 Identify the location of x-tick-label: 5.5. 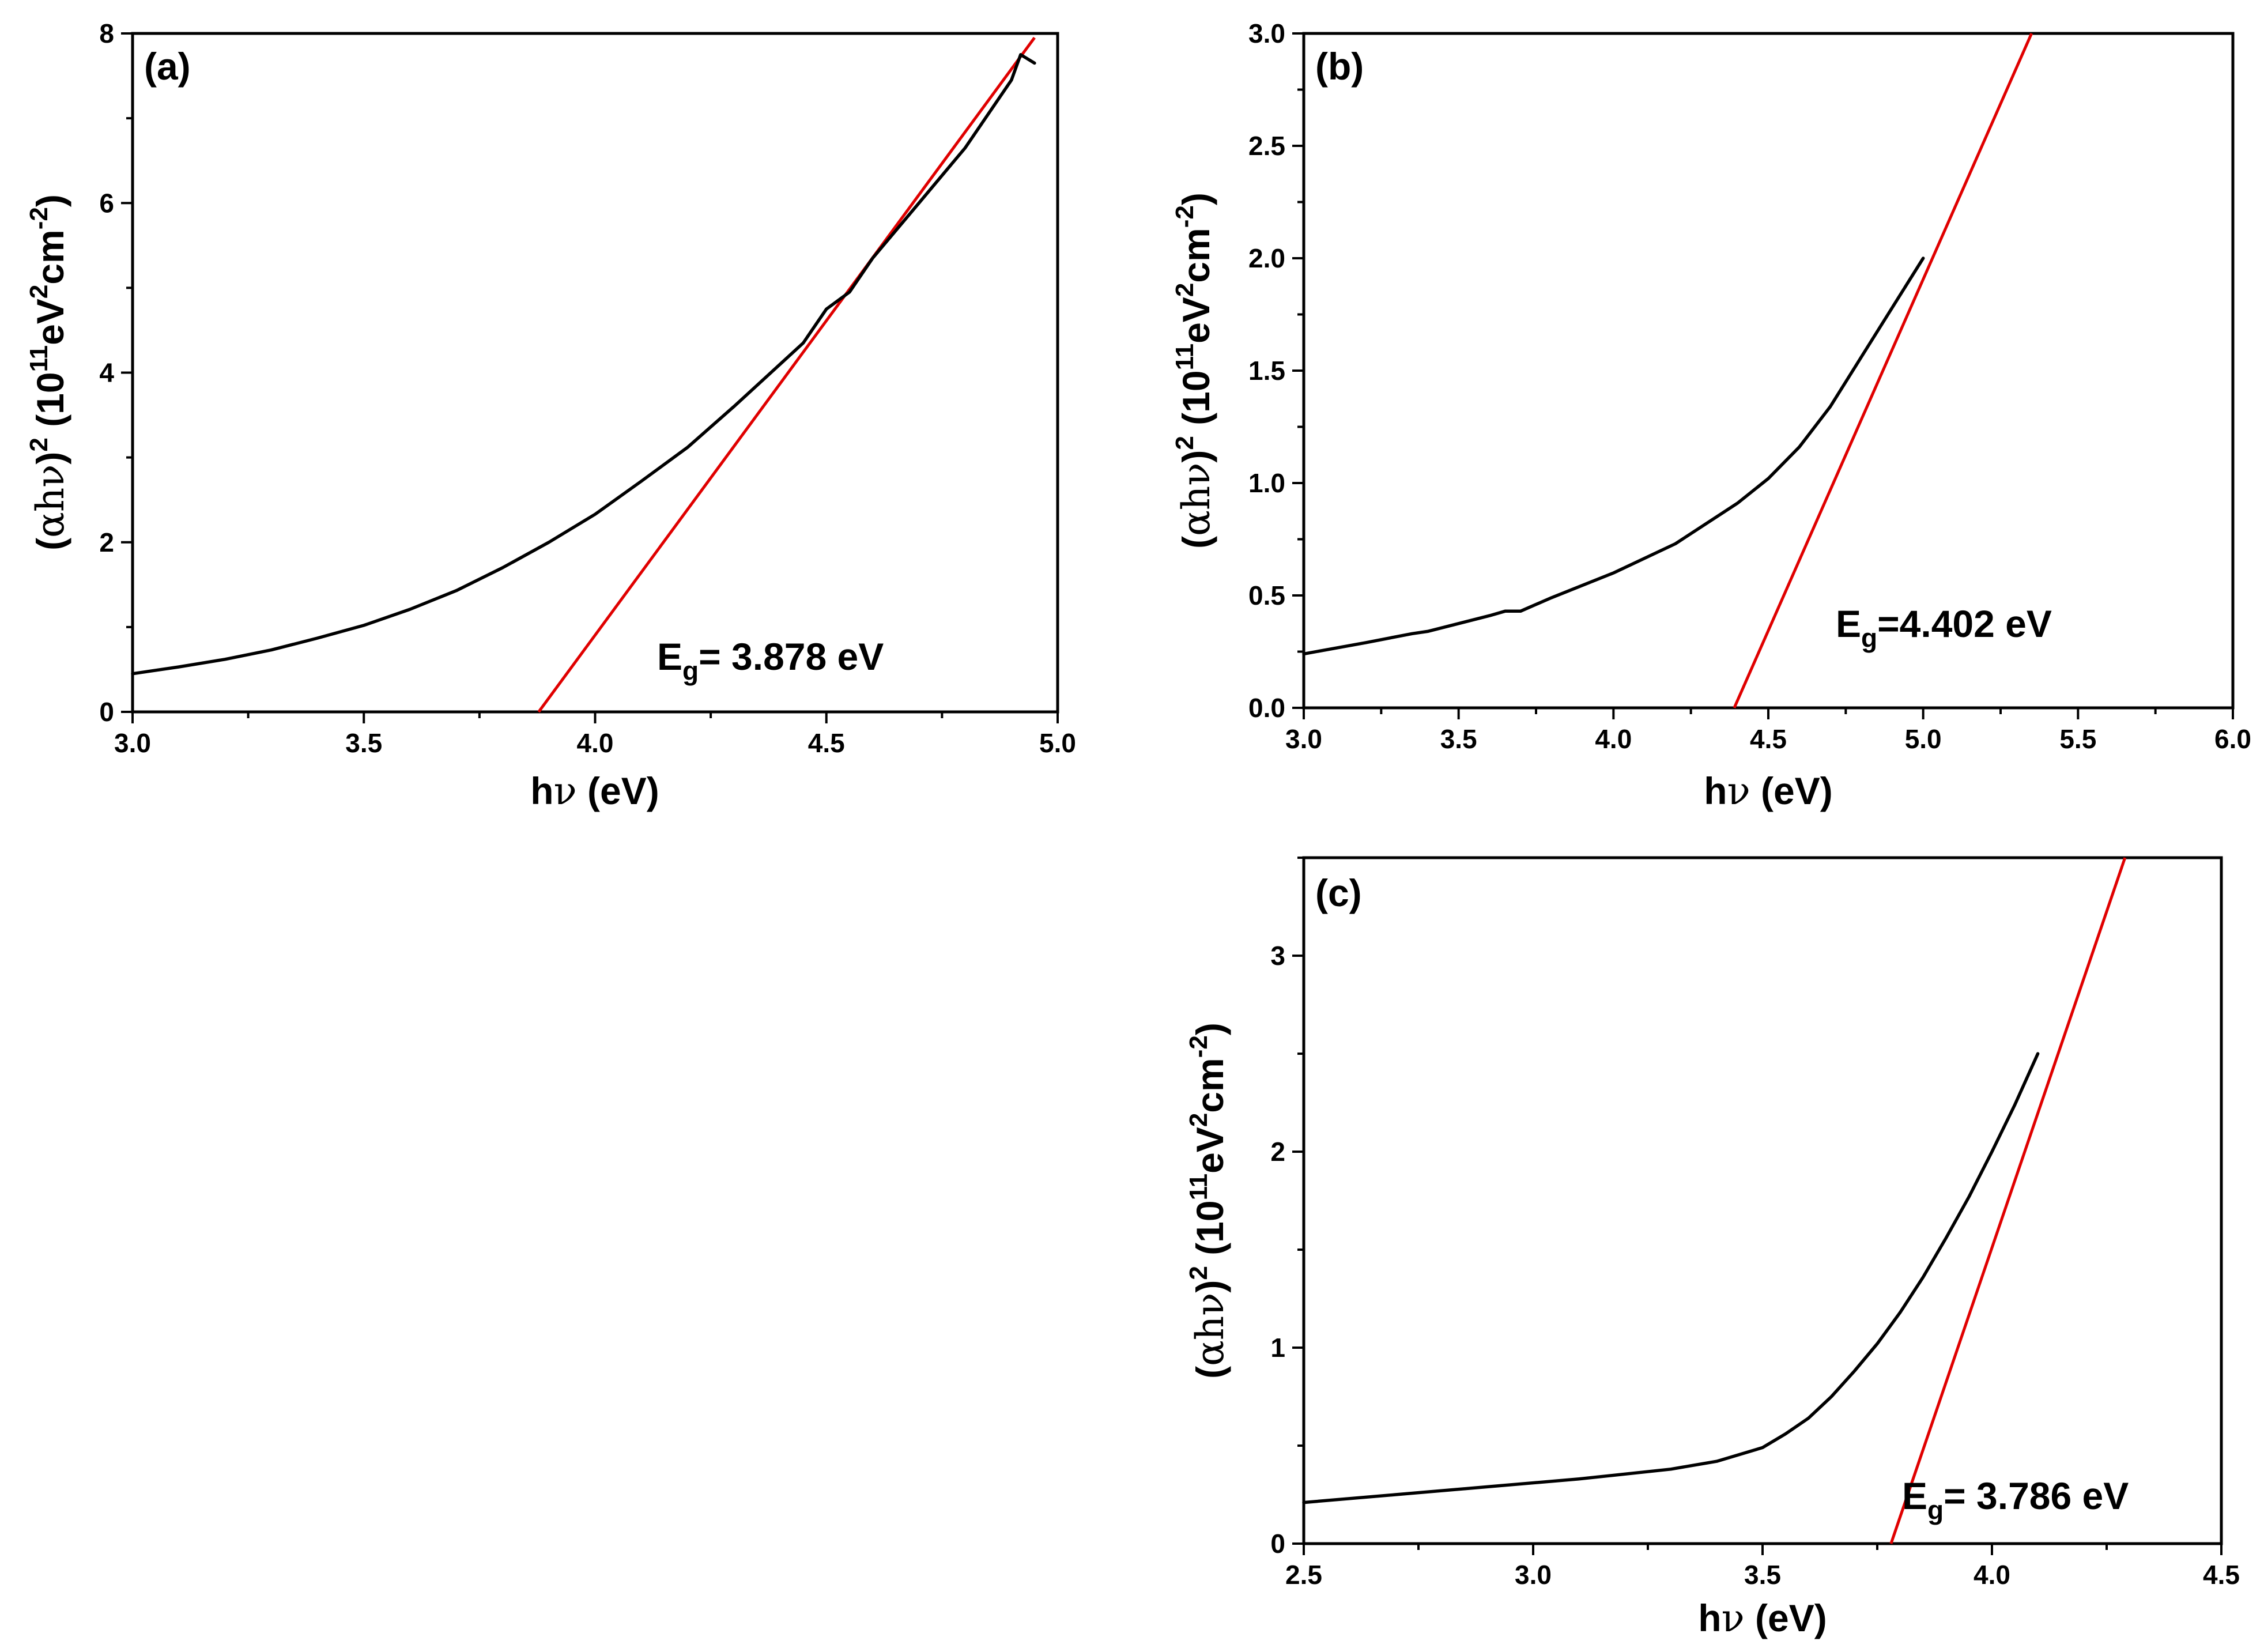
(2077, 739).